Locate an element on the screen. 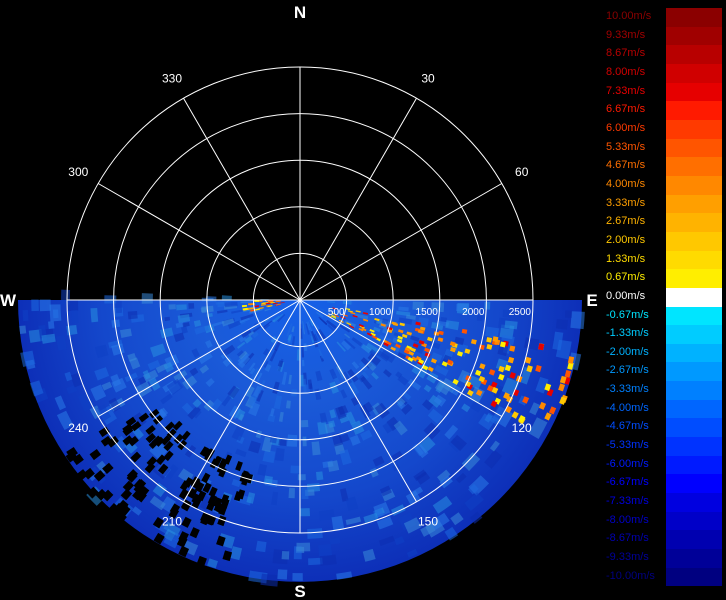 The width and height of the screenshot is (726, 600). colorbar-label: -8.00m/s is located at coordinates (627, 520).